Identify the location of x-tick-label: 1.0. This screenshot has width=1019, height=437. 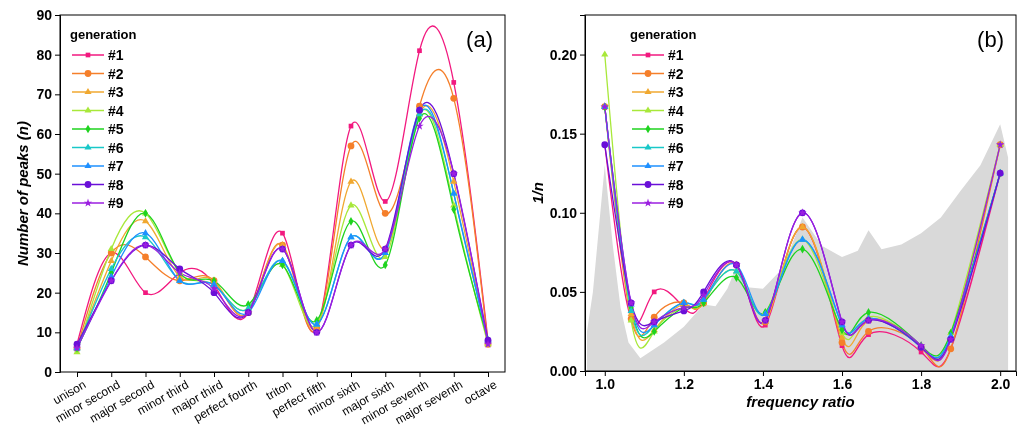
(605, 383).